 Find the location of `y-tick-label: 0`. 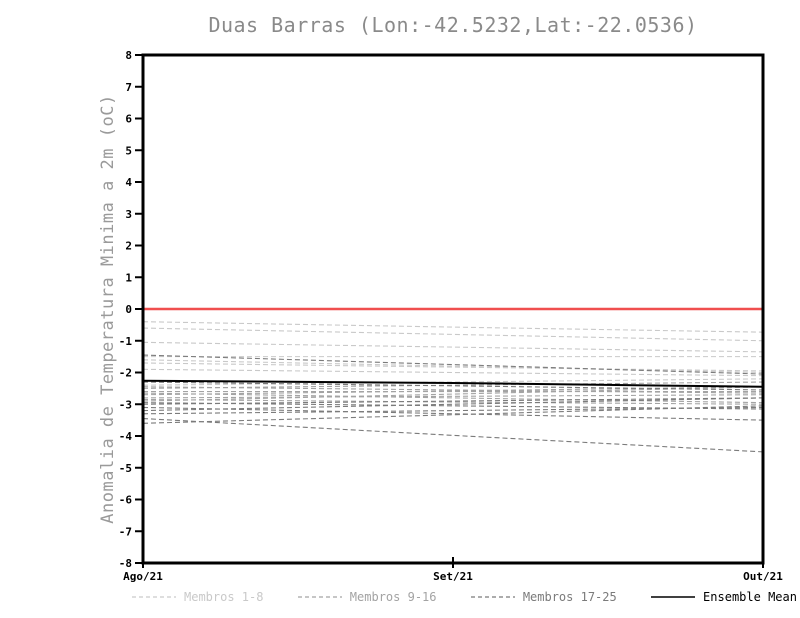

y-tick-label: 0 is located at coordinates (128, 309).